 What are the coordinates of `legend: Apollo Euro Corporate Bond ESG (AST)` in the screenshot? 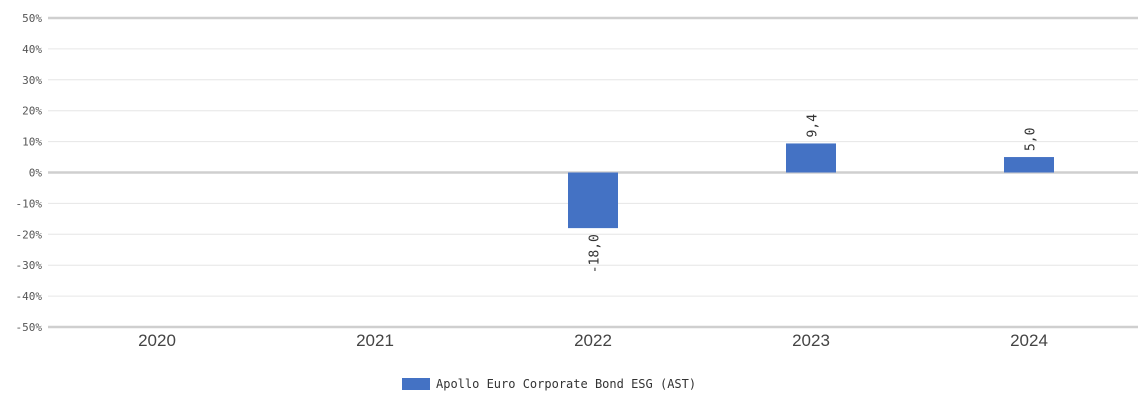 It's located at (549, 384).